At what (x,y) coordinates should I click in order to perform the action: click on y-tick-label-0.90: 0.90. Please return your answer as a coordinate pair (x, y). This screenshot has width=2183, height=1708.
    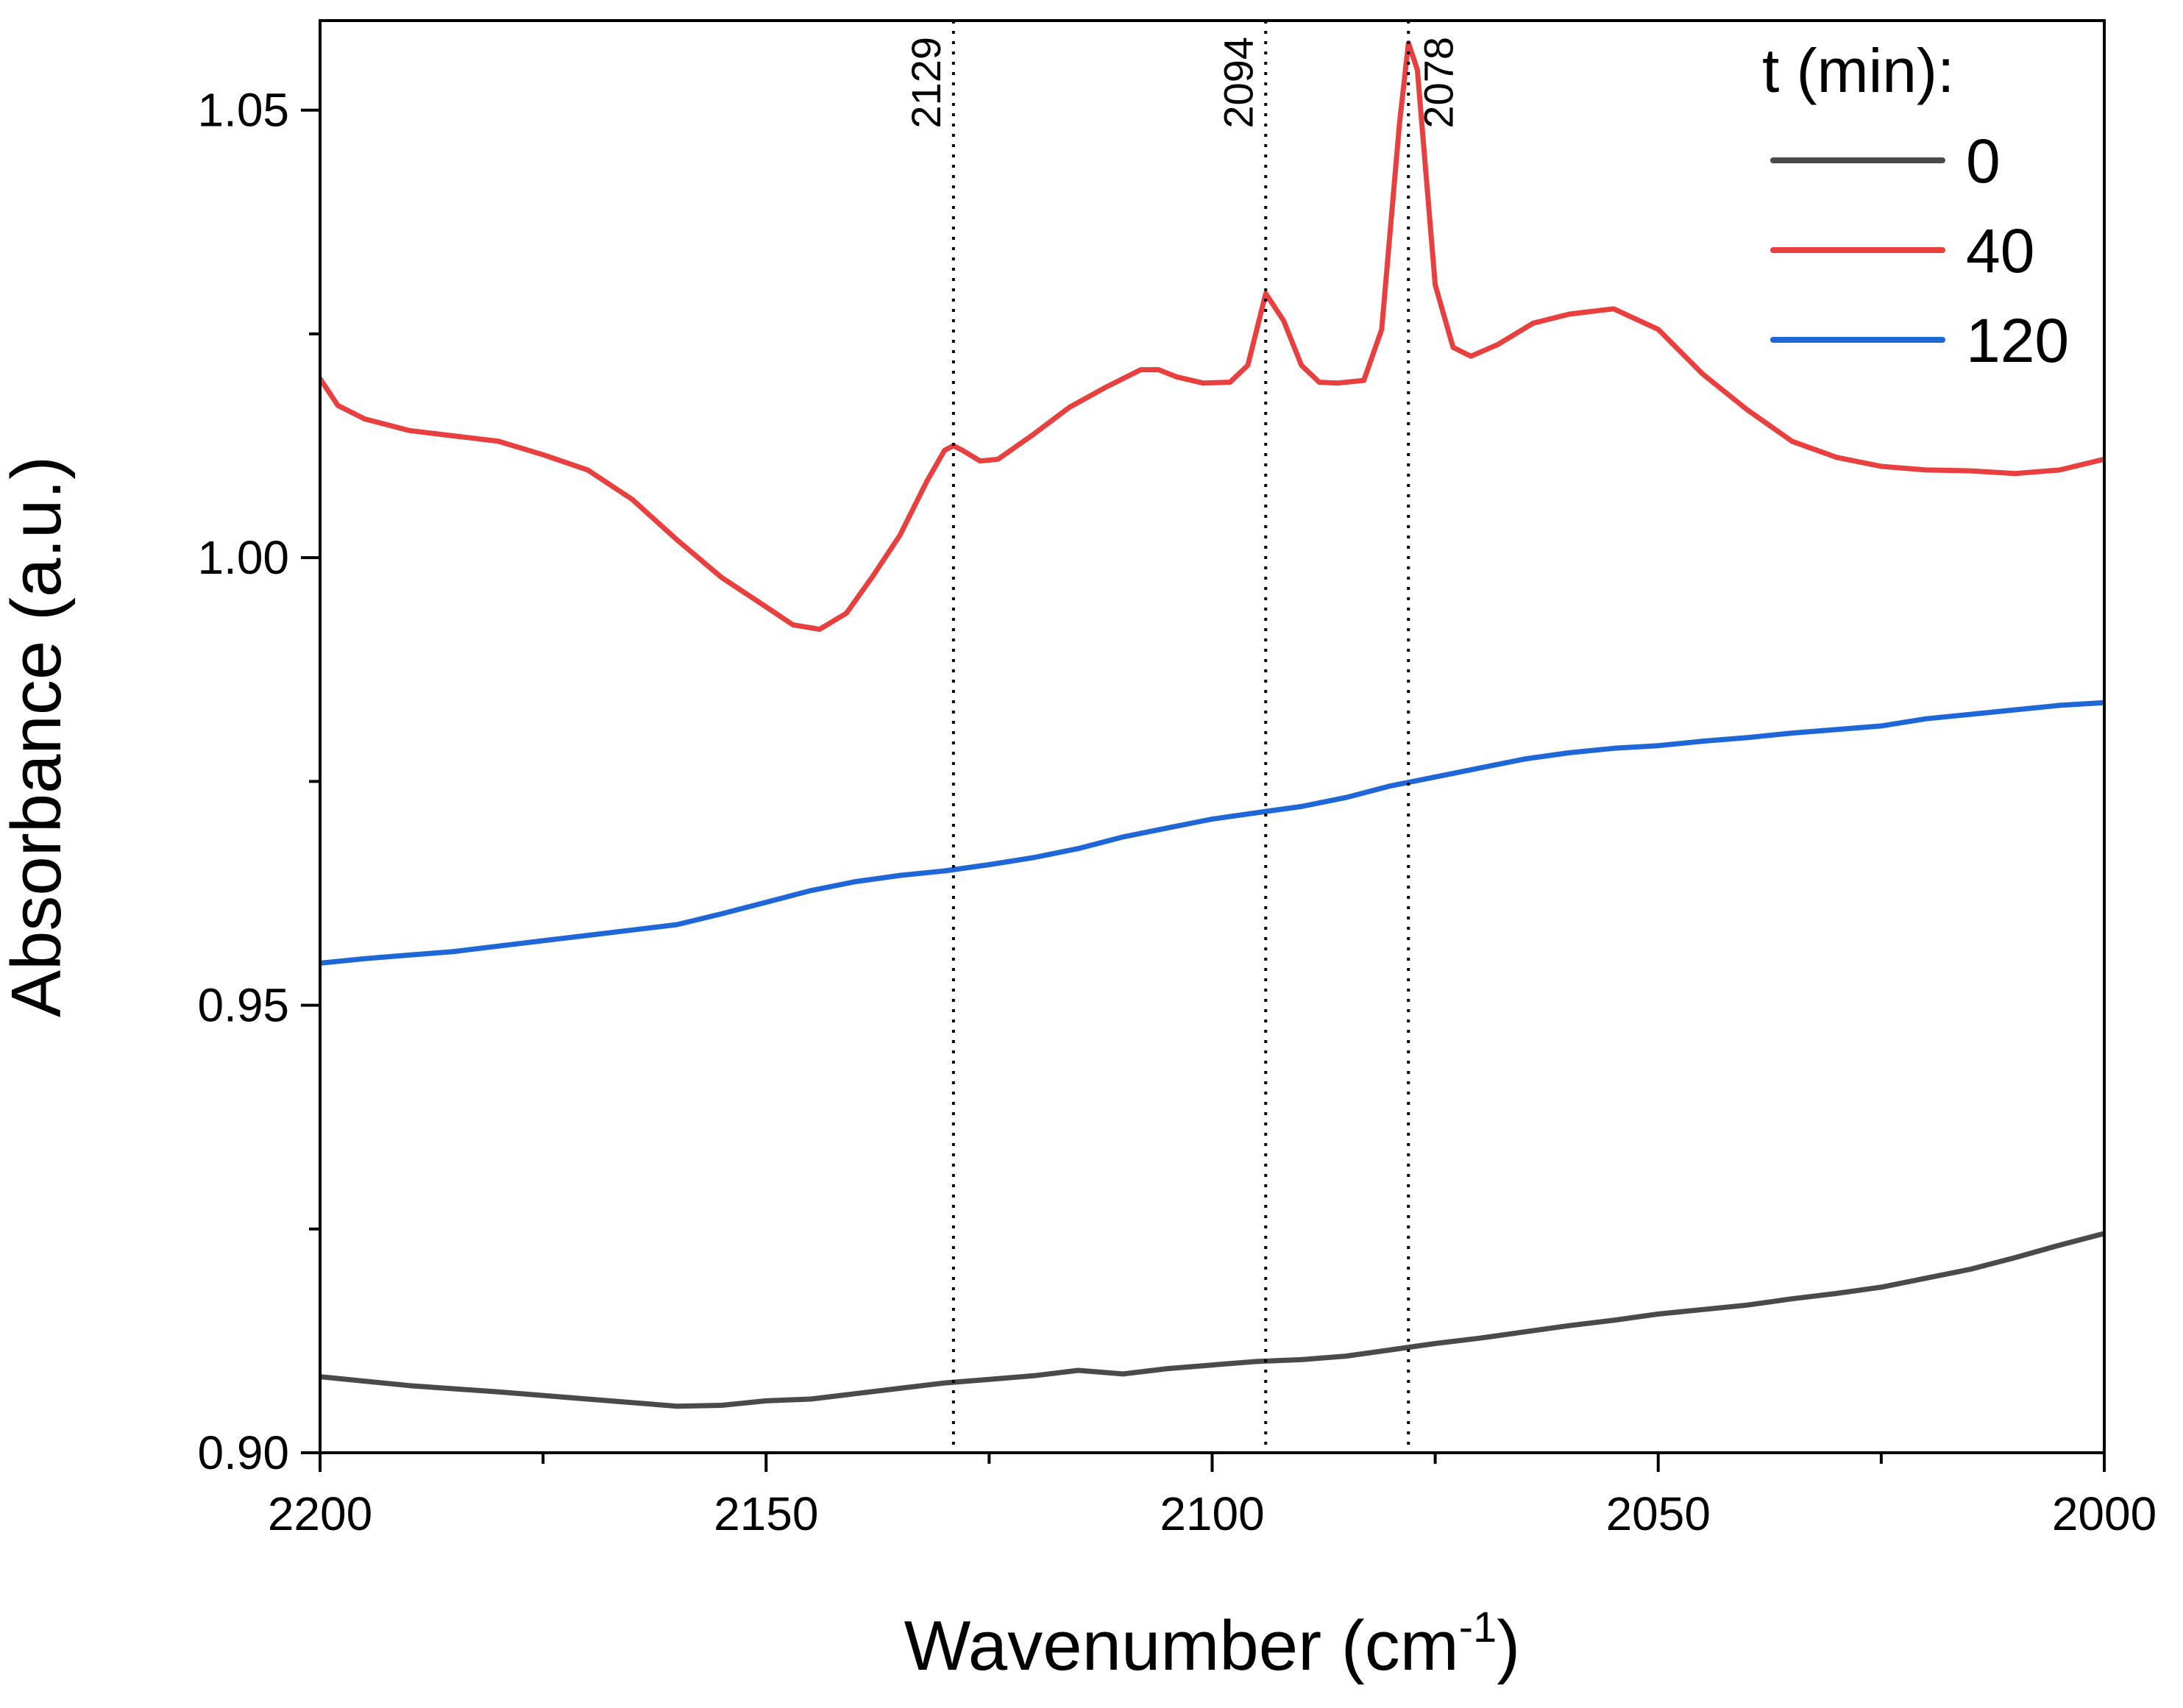
    Looking at the image, I should click on (243, 1452).